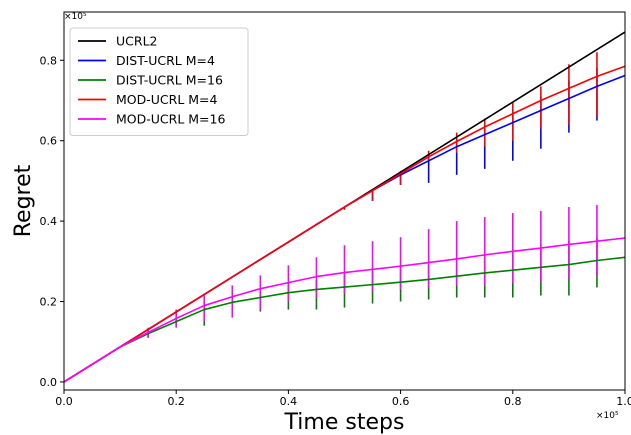  What do you see at coordinates (49, 302) in the screenshot?
I see `y-tick-label: 0.2` at bounding box center [49, 302].